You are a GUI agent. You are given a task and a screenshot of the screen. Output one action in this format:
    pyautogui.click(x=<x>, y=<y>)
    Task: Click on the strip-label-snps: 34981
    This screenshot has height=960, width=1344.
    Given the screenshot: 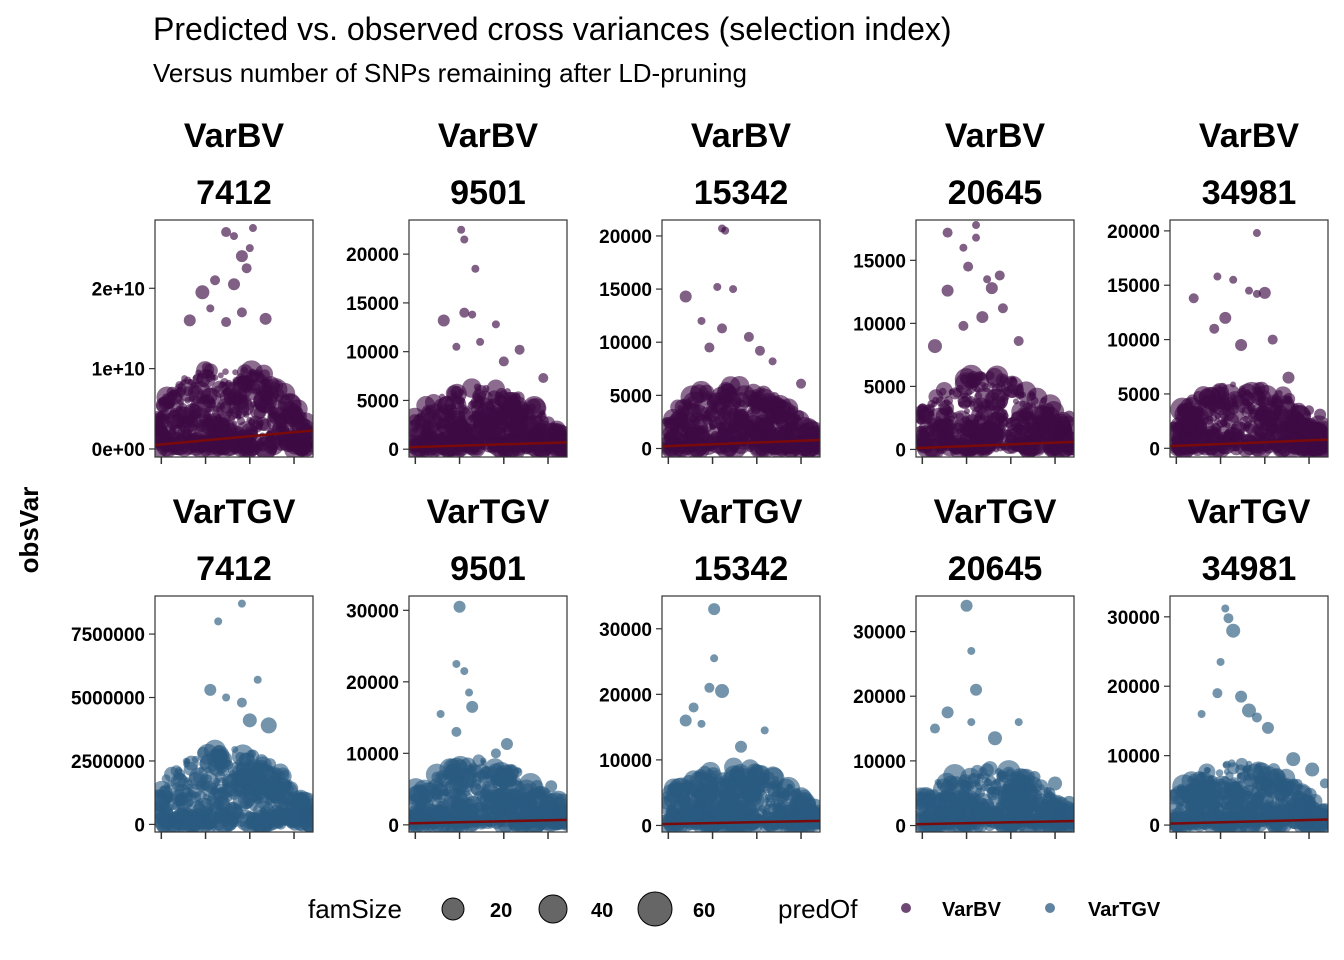 What is the action you would take?
    pyautogui.click(x=1249, y=569)
    